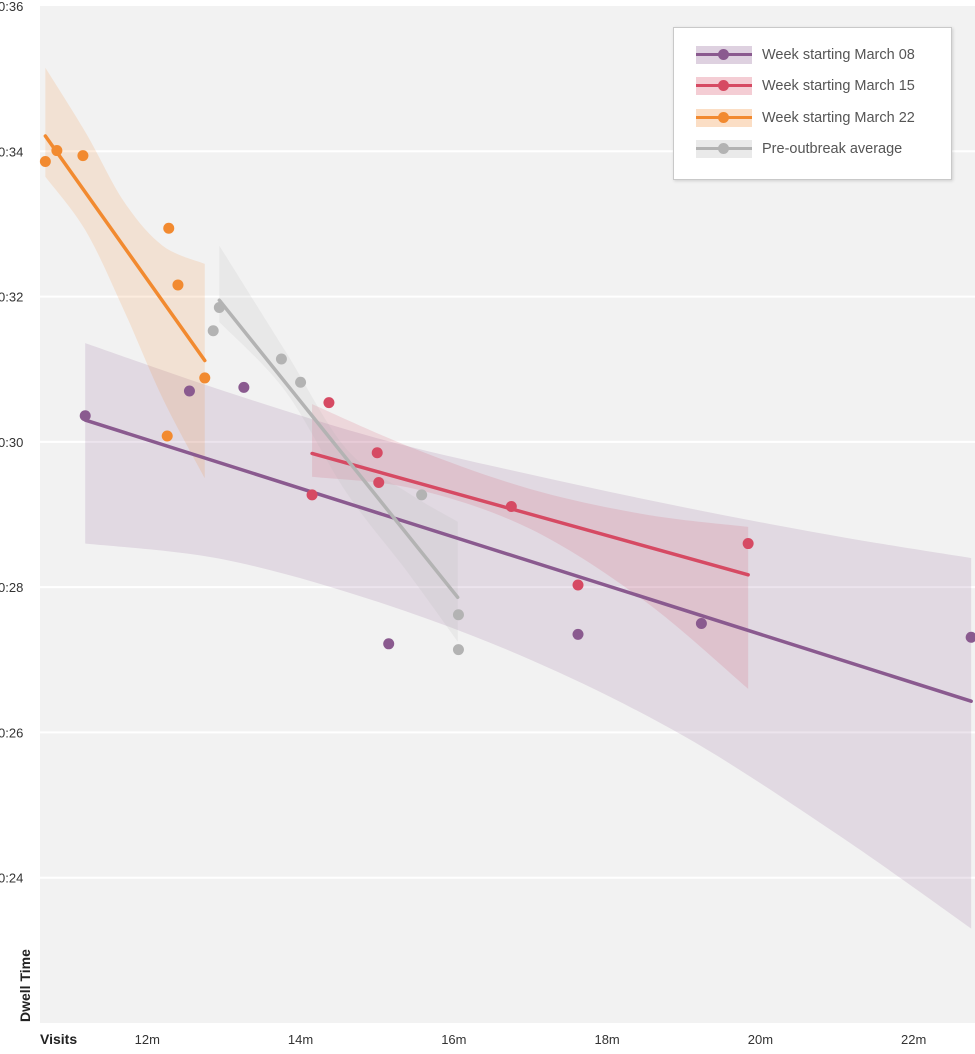 The image size is (975, 1054). Describe the element at coordinates (11, 878) in the screenshot. I see `y-tick-label: 0:24` at that location.